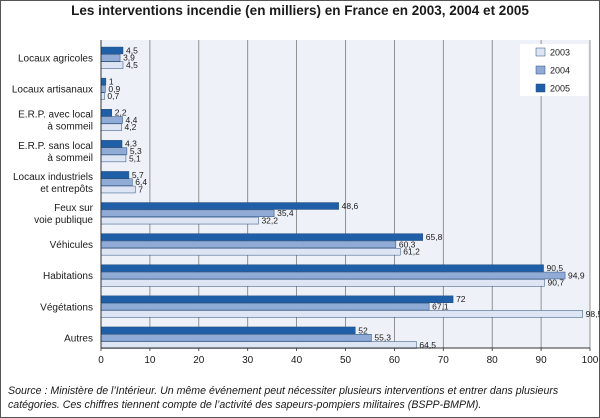 This screenshot has width=600, height=418. Describe the element at coordinates (66, 307) in the screenshot. I see `category-label: Végétations` at that location.